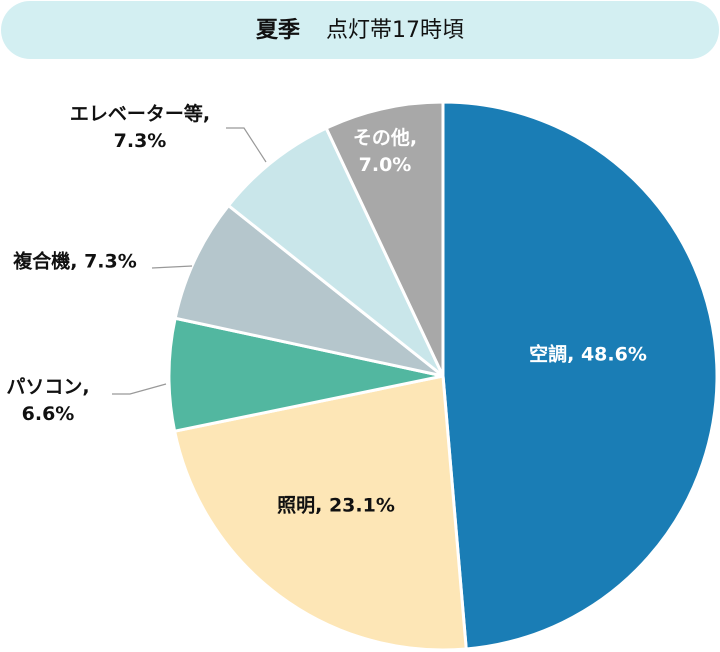  Describe the element at coordinates (140, 127) in the screenshot. I see `data-label: エレベーター等, 7.3%` at that location.